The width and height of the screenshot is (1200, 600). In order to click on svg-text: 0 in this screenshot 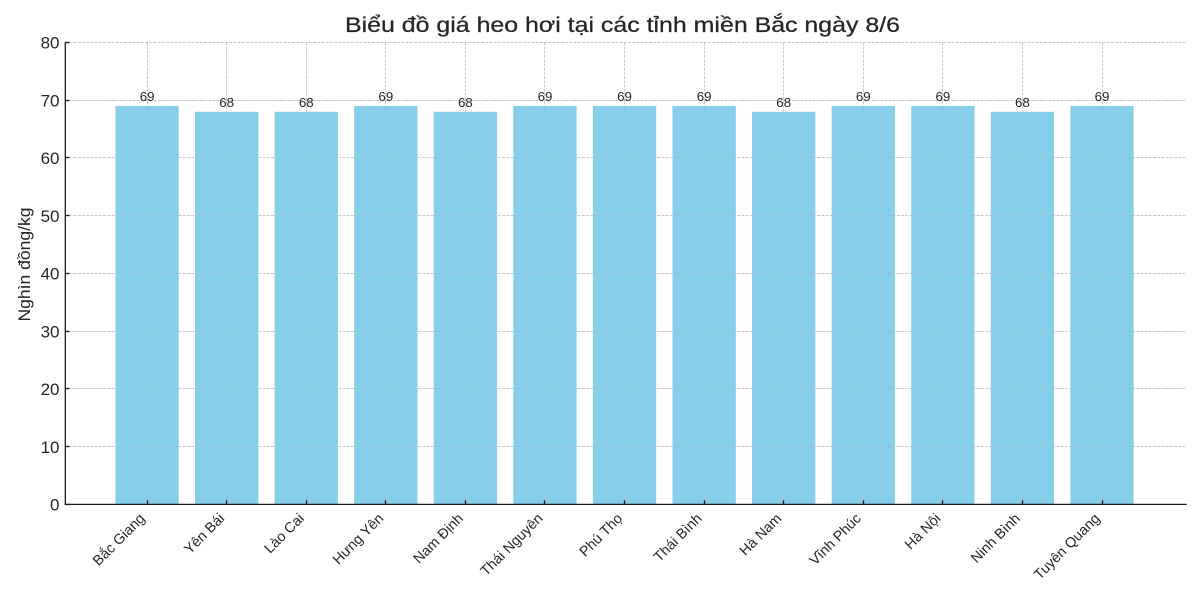, I will do `click(54, 505)`.